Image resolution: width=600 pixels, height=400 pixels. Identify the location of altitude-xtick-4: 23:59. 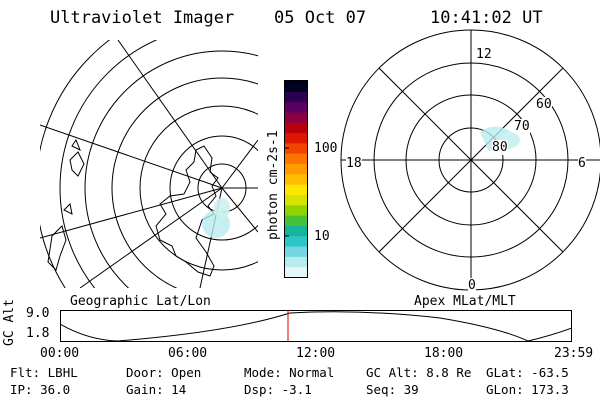
(574, 353).